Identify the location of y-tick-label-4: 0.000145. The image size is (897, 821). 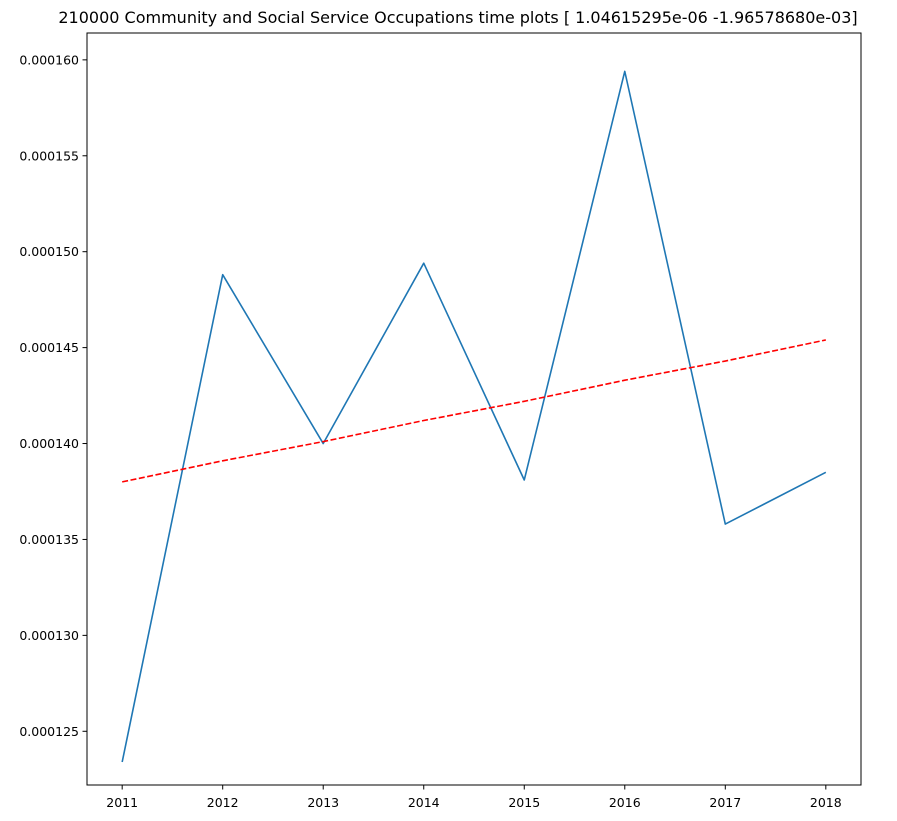
(49, 347).